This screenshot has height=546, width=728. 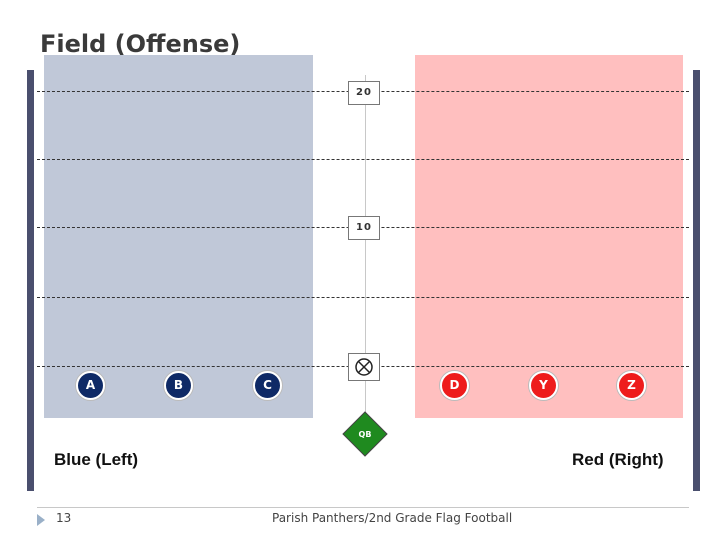 I want to click on slide-title: Field (Offense), so click(x=140, y=44).